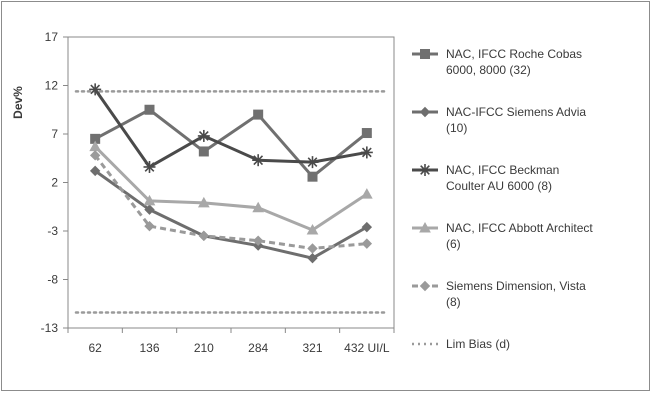  Describe the element at coordinates (95, 348) in the screenshot. I see `x-tick-label: 62` at that location.